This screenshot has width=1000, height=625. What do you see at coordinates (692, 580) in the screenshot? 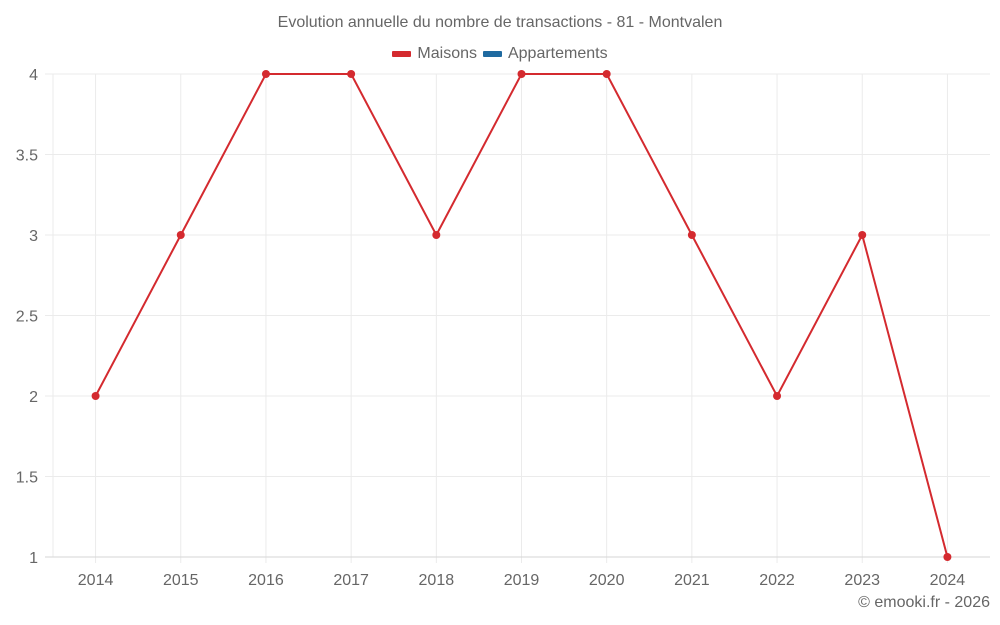
I see `x-tick-label: 2021` at bounding box center [692, 580].